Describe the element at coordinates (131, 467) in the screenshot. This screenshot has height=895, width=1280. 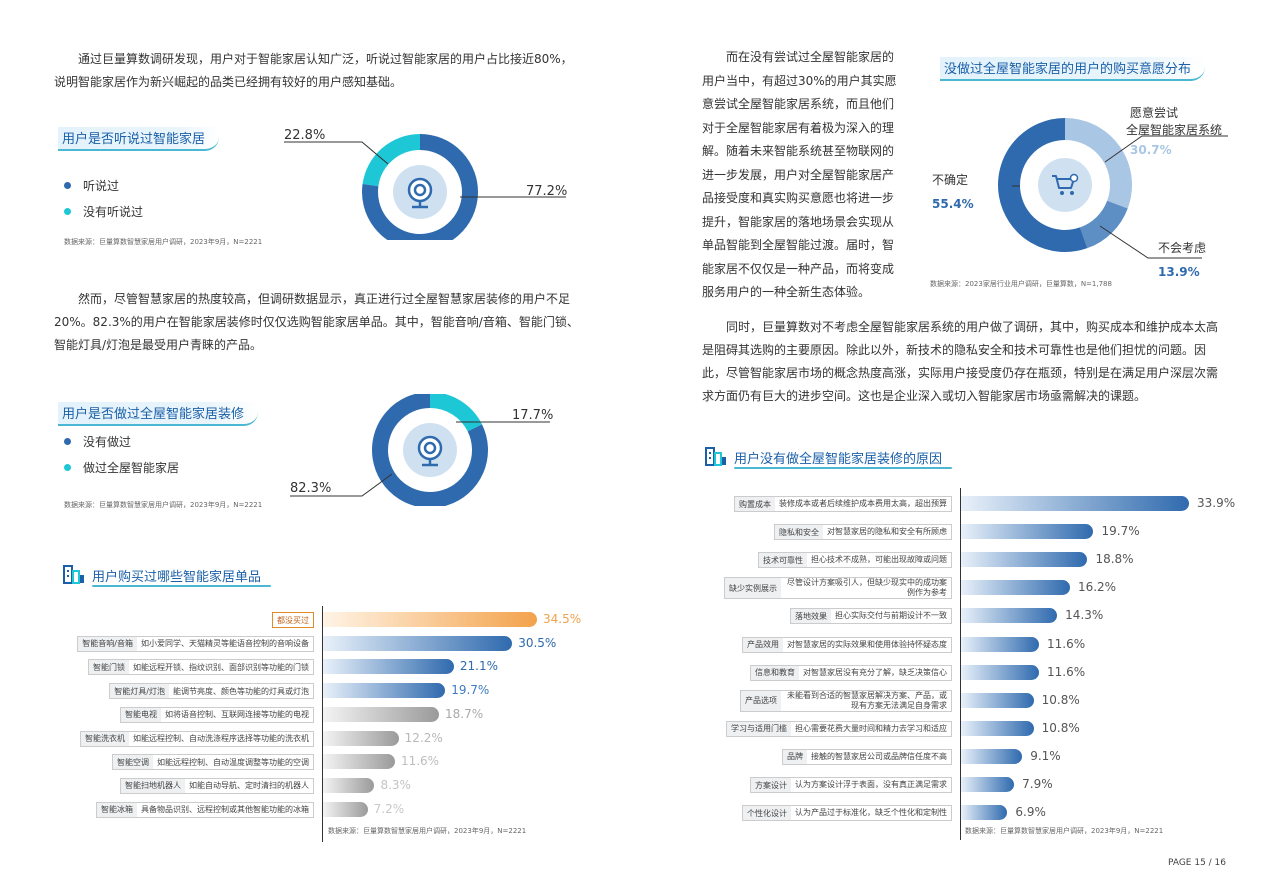
I see `legend-label: 做过全屋智能家居` at that location.